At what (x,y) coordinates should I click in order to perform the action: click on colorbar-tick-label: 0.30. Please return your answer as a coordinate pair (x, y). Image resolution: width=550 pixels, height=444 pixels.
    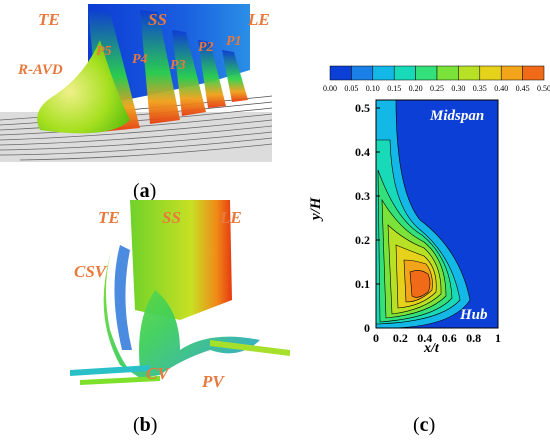
    Looking at the image, I should click on (458, 88).